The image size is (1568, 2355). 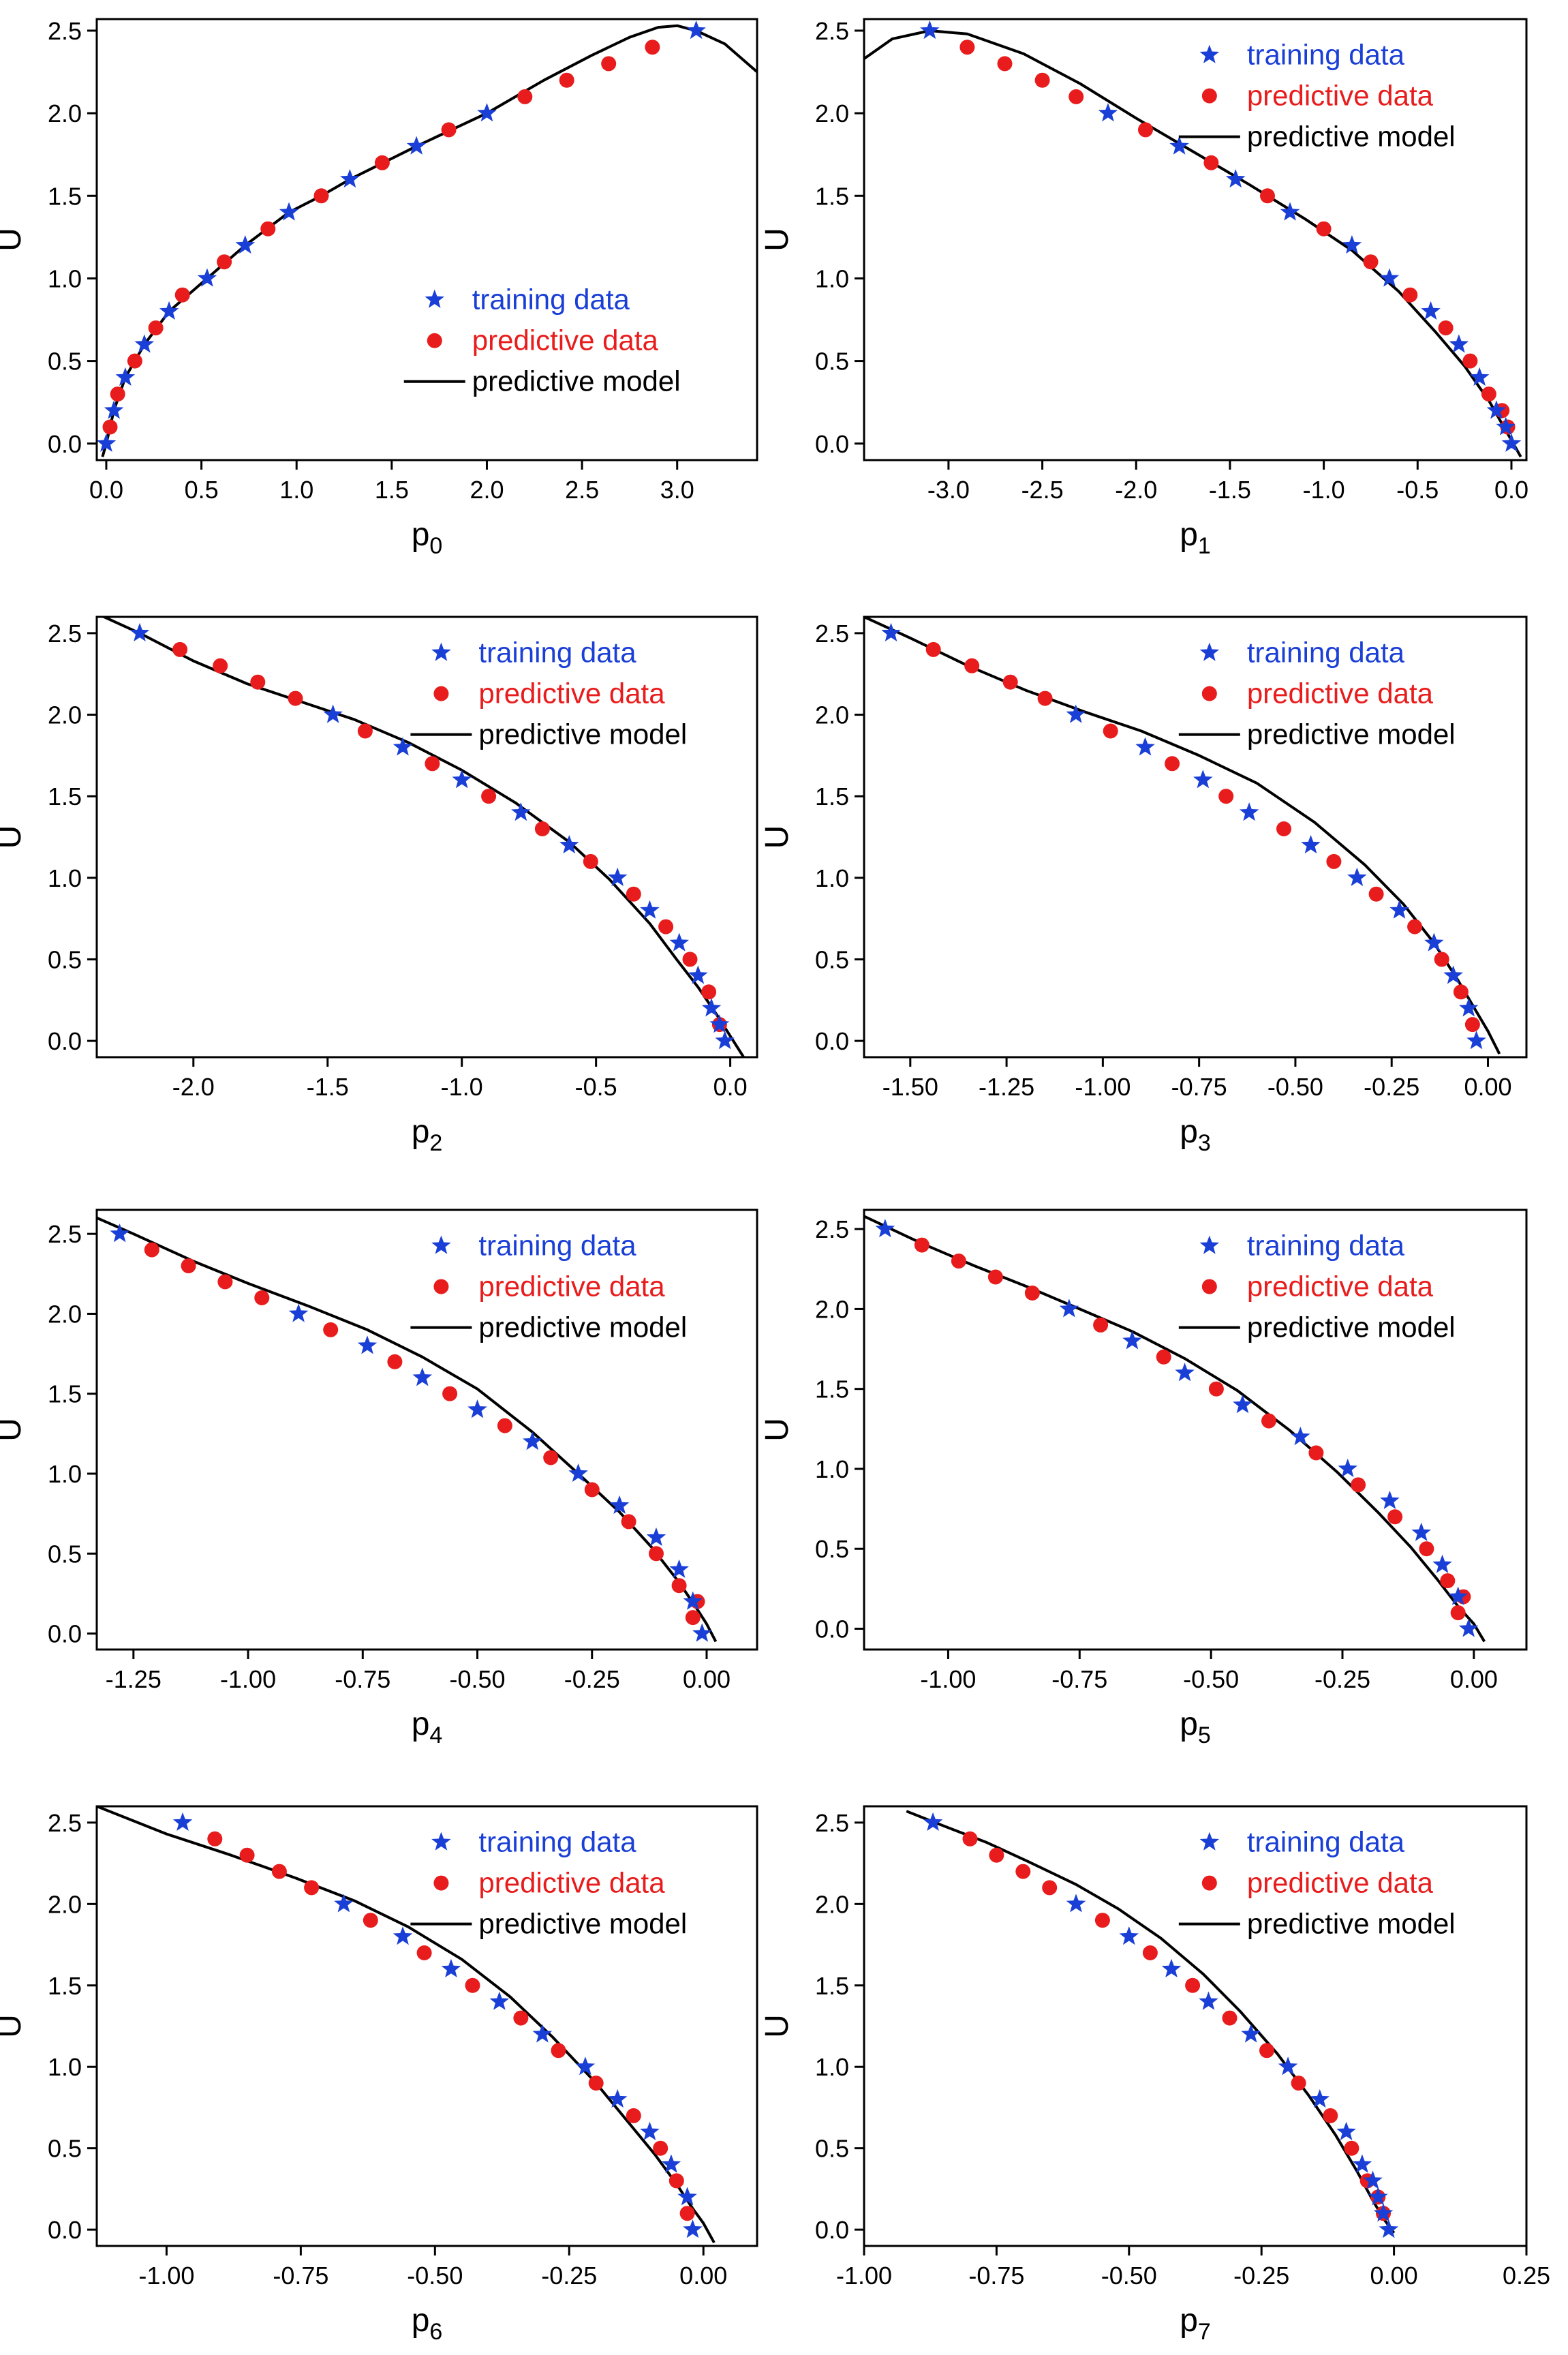 I want to click on y-tick-label: 2.5, so click(x=65, y=1823).